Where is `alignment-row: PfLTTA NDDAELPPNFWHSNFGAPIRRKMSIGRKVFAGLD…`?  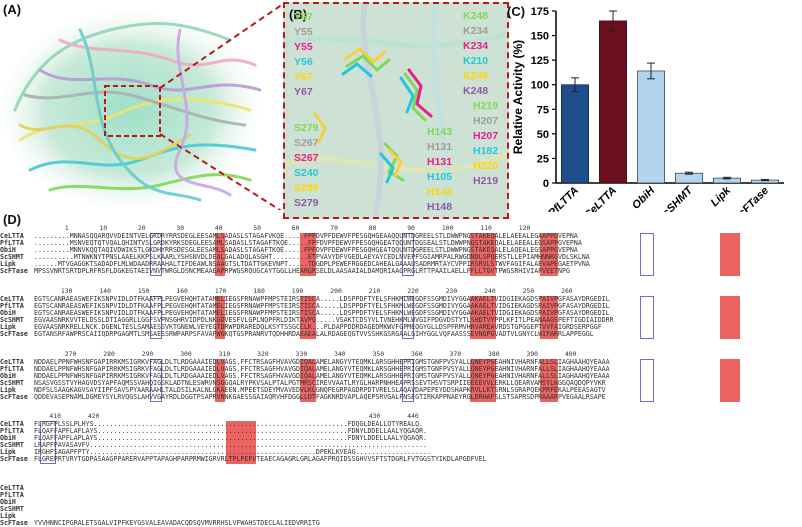 alignment-row: PfLTTA NDDAELPPNFWHSNFGAPIRRKMSIGRKVFAGLD… is located at coordinates (305, 369).